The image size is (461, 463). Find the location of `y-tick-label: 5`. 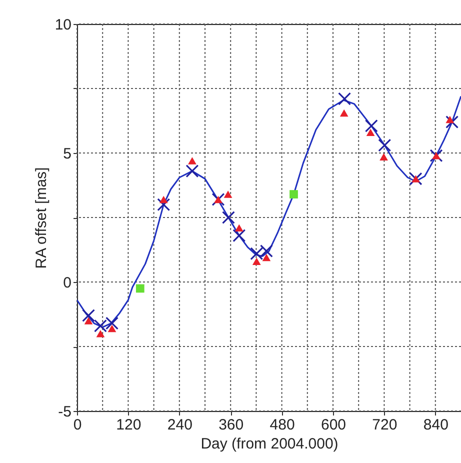

y-tick-label: 5 is located at coordinates (67, 154).